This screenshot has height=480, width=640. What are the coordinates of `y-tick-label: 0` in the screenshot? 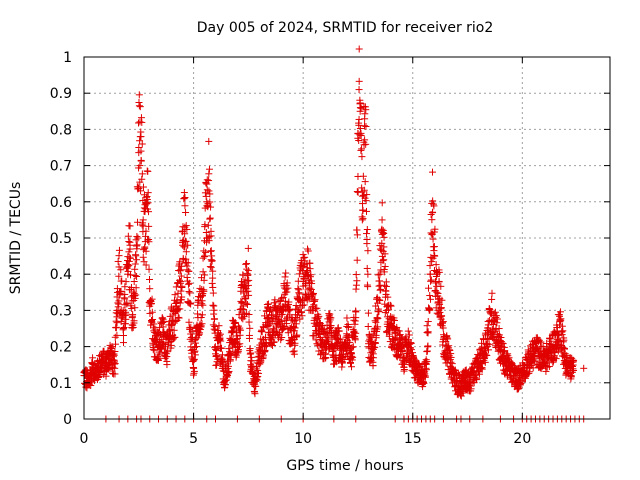 It's located at (67, 420).